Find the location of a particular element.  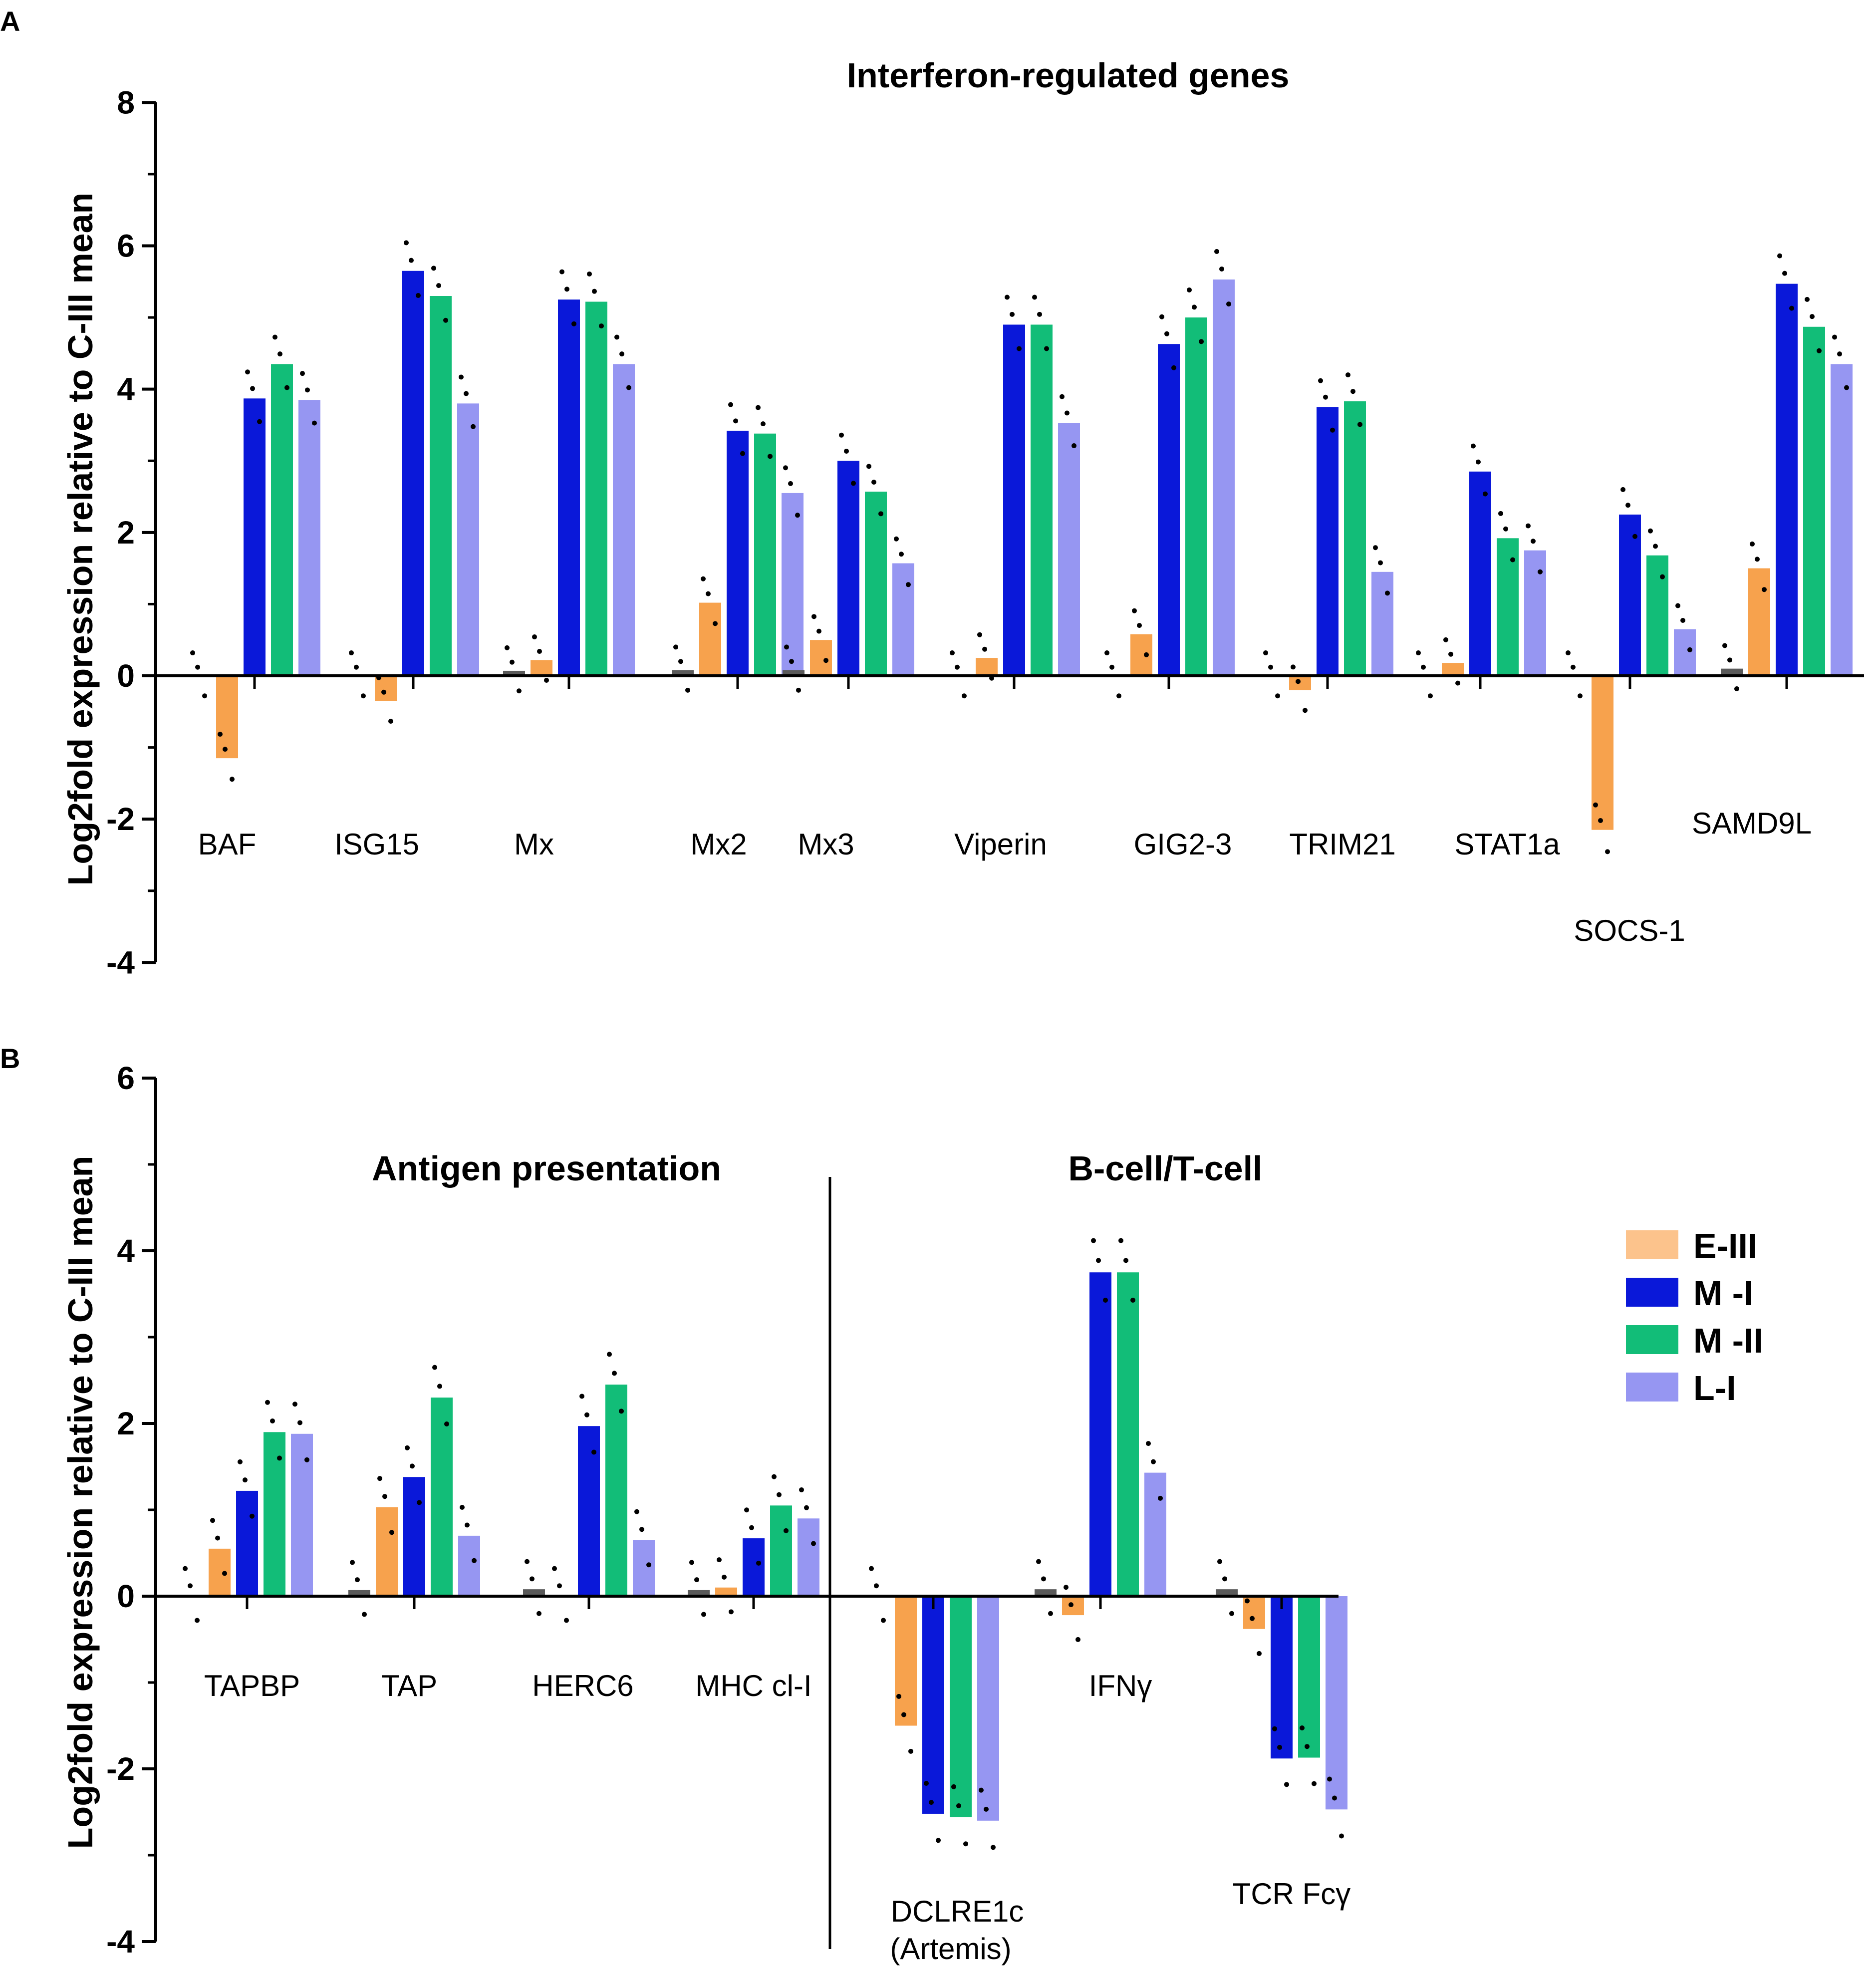

replicate-point-herc6-l-i is located at coordinates (636, 1511).